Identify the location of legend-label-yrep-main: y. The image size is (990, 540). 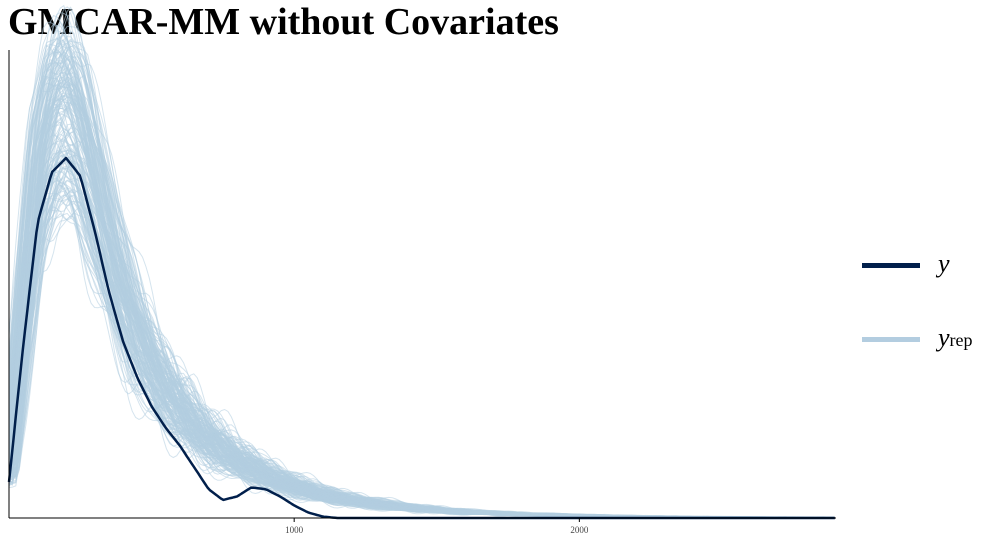
(944, 337).